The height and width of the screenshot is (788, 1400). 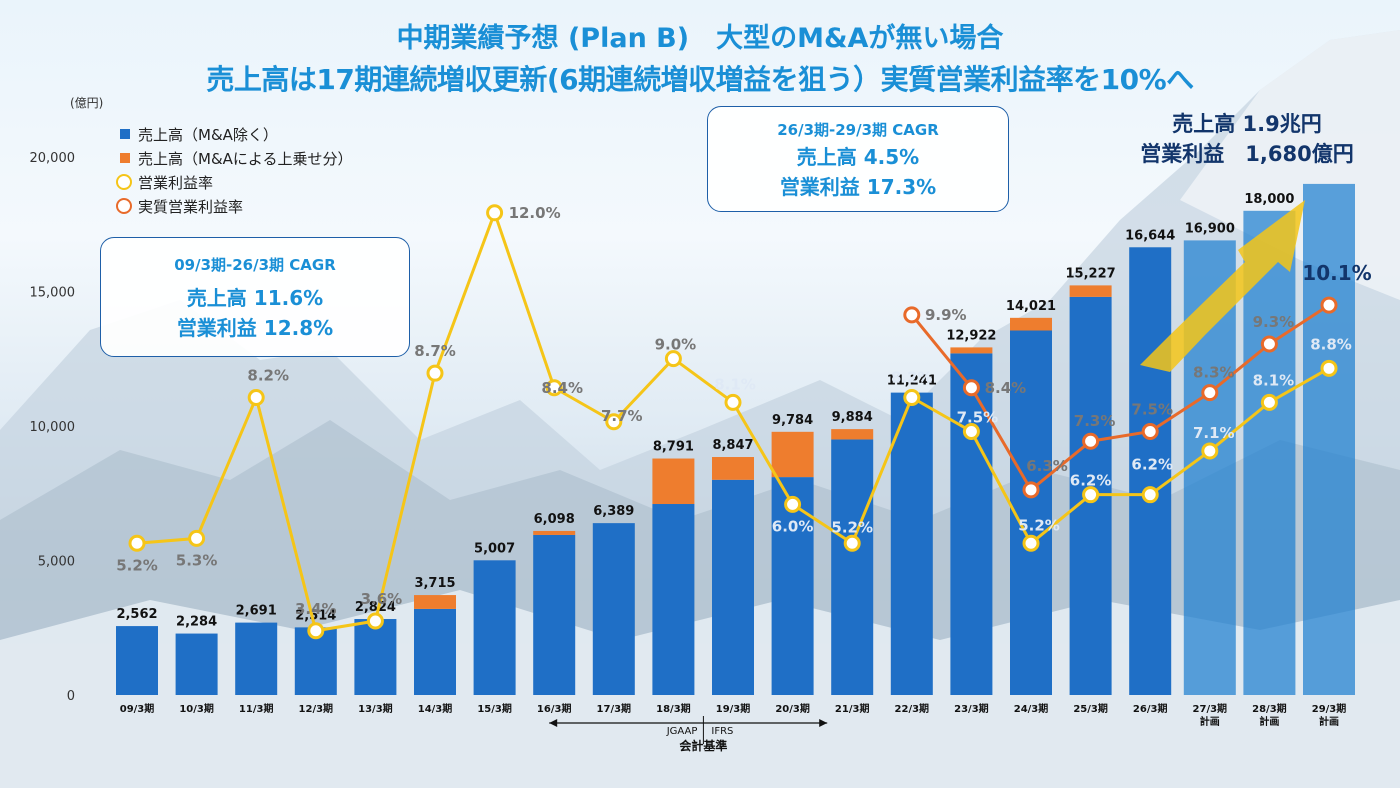 What do you see at coordinates (124, 182) in the screenshot?
I see `legend-marker-yellow` at bounding box center [124, 182].